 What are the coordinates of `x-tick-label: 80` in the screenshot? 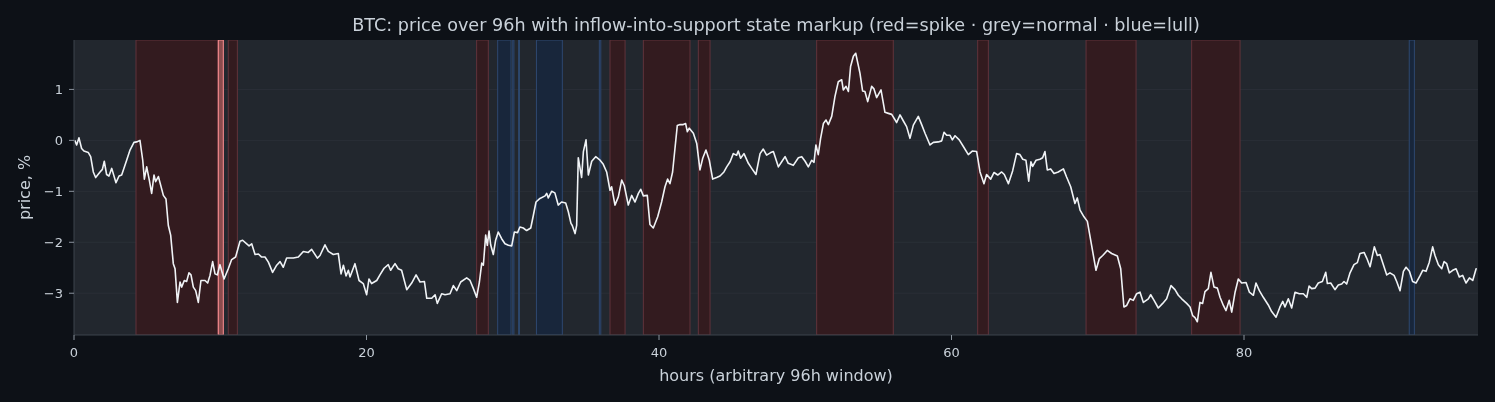 It's located at (1244, 353).